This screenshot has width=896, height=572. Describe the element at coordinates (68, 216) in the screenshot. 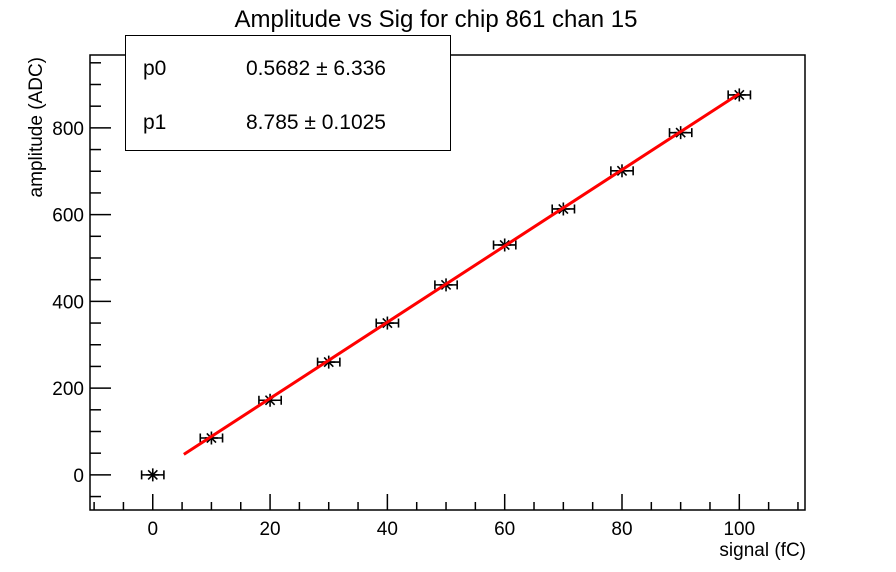

I see `y-tick-label: 600` at that location.